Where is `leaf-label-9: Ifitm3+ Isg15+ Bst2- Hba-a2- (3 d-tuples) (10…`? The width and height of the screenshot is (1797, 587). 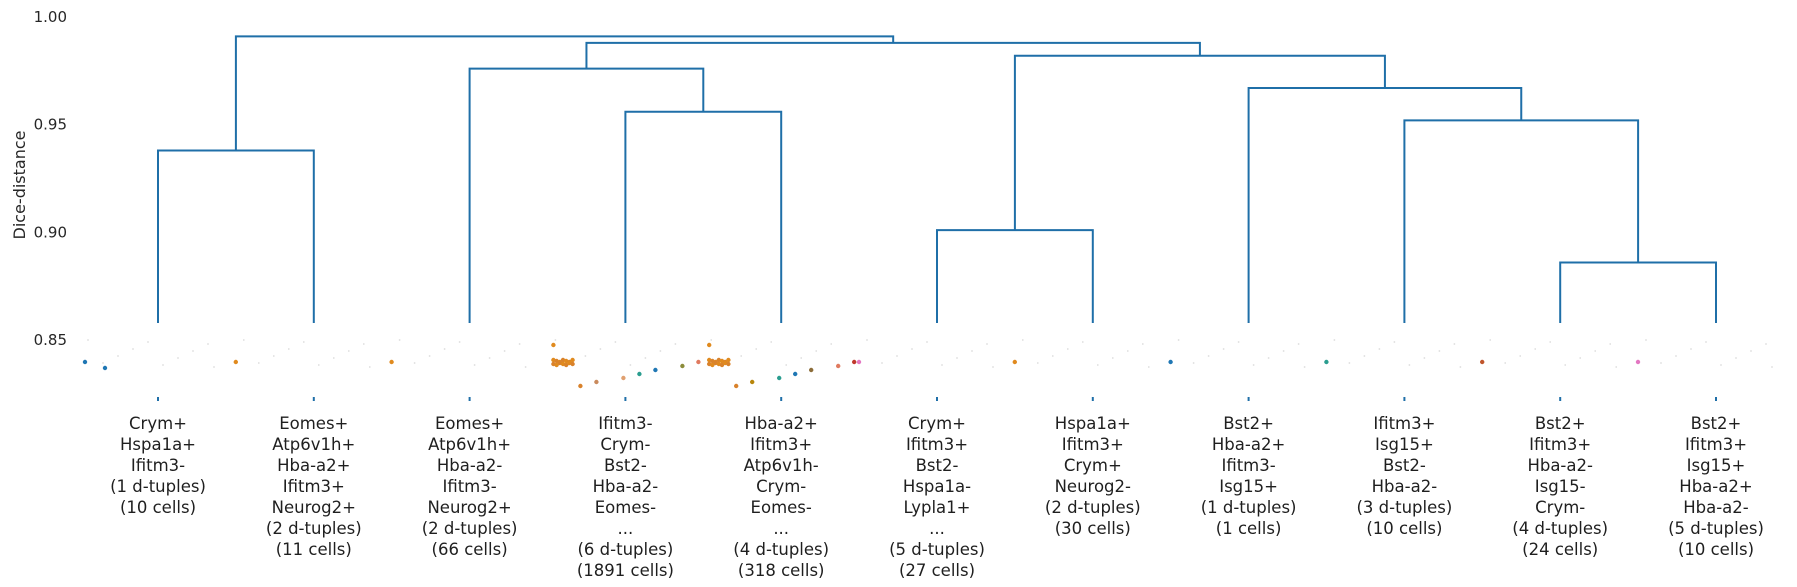
leaf-label-9: Ifitm3+ Isg15+ Bst2- Hba-a2- (3 d-tuples) (10… is located at coordinates (1405, 476).